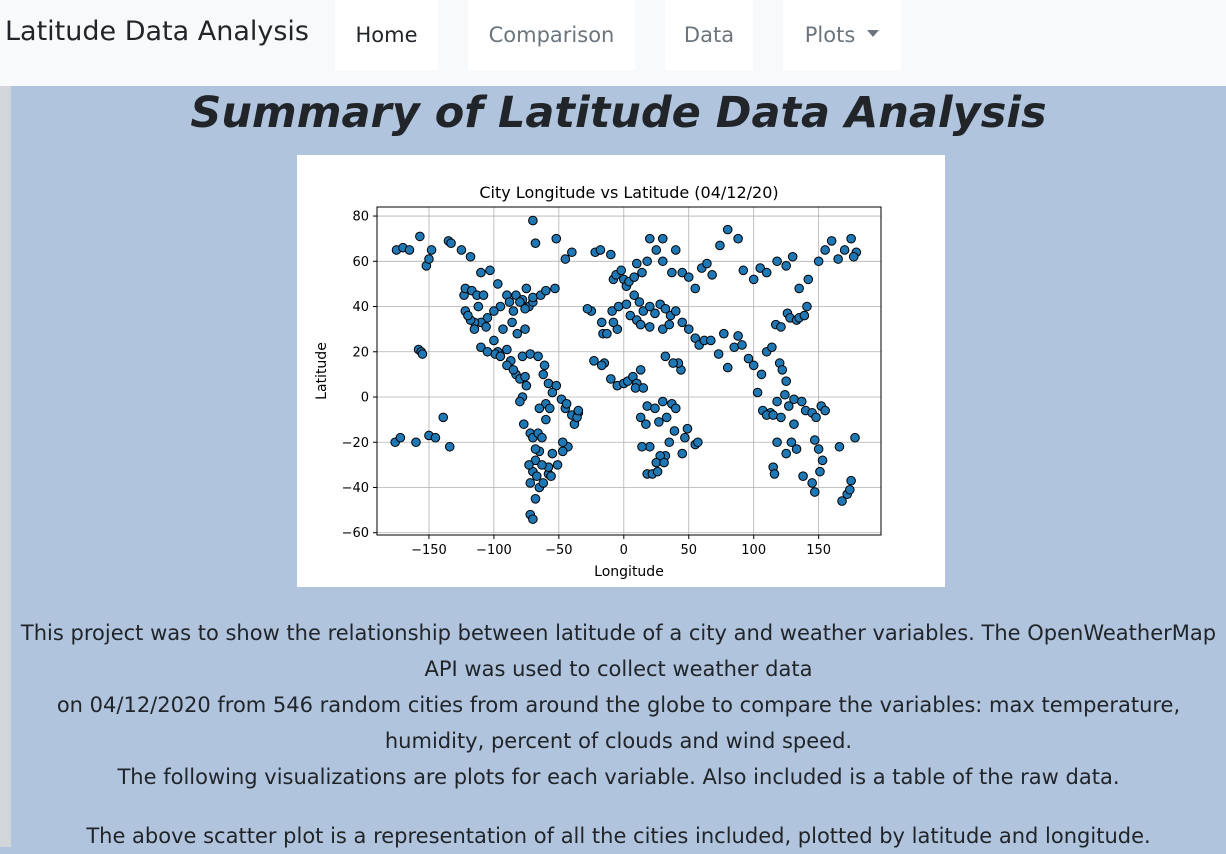 The width and height of the screenshot is (1226, 854). What do you see at coordinates (842, 35) in the screenshot?
I see `nav-plots-dropdown: Plots` at bounding box center [842, 35].